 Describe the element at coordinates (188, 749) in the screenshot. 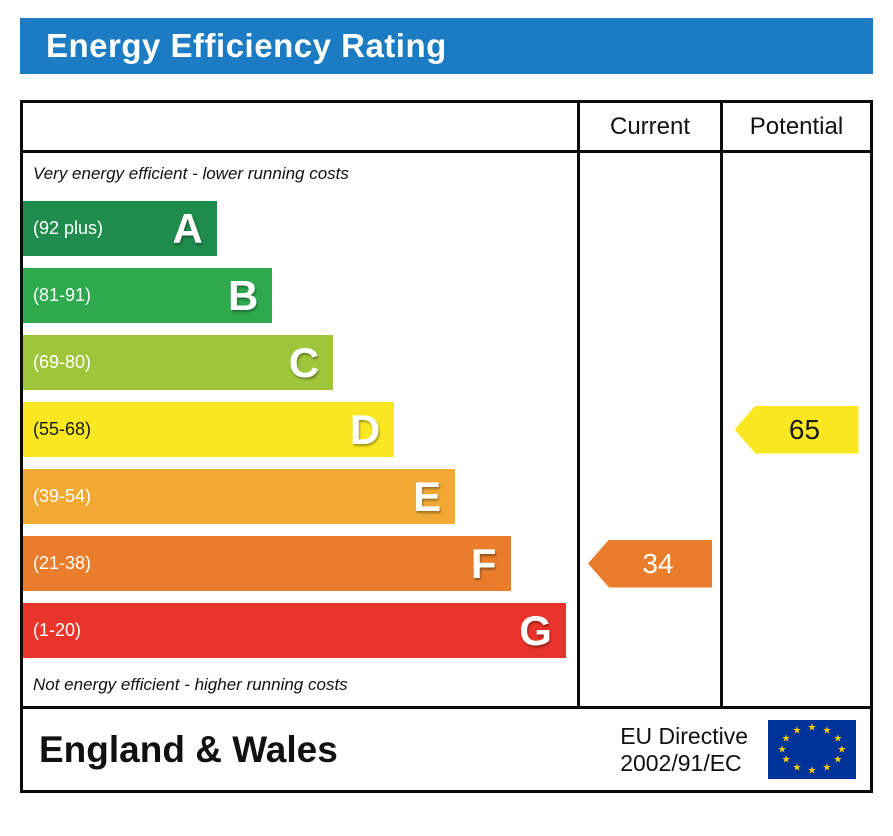

I see `region-label: England & Wales` at that location.